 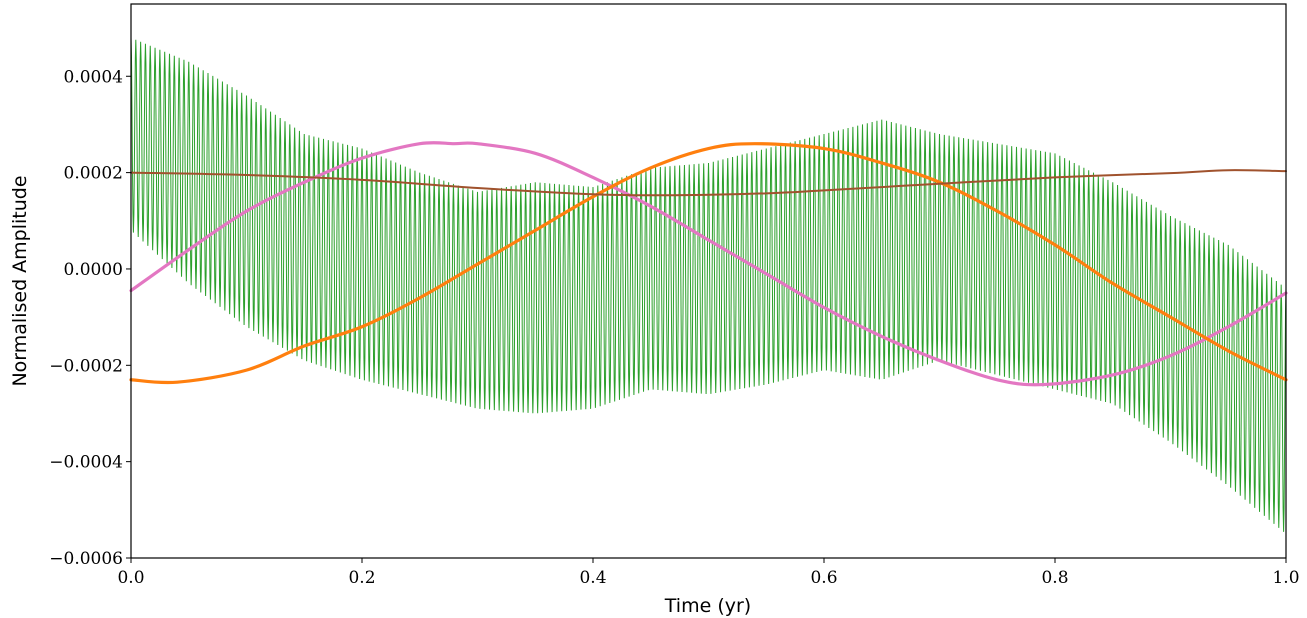 What do you see at coordinates (93, 77) in the screenshot?
I see `y-tick-label: 0.0004` at bounding box center [93, 77].